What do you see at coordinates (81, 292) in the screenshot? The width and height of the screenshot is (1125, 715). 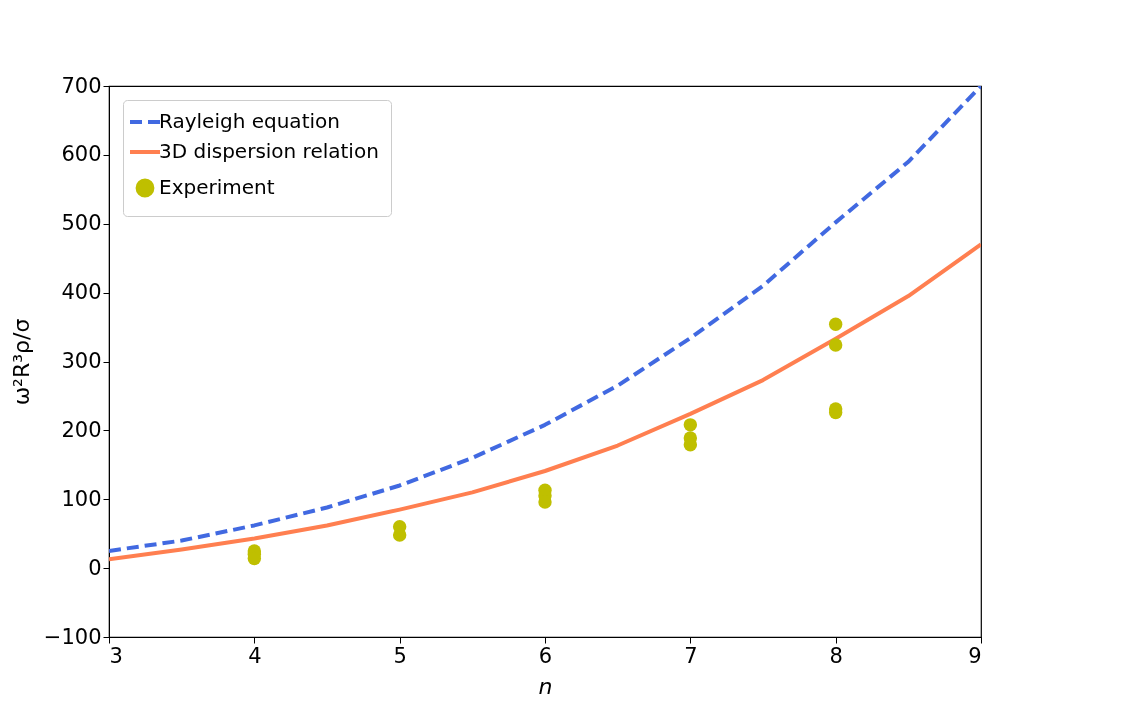 I see `y-tick-label: 400` at bounding box center [81, 292].